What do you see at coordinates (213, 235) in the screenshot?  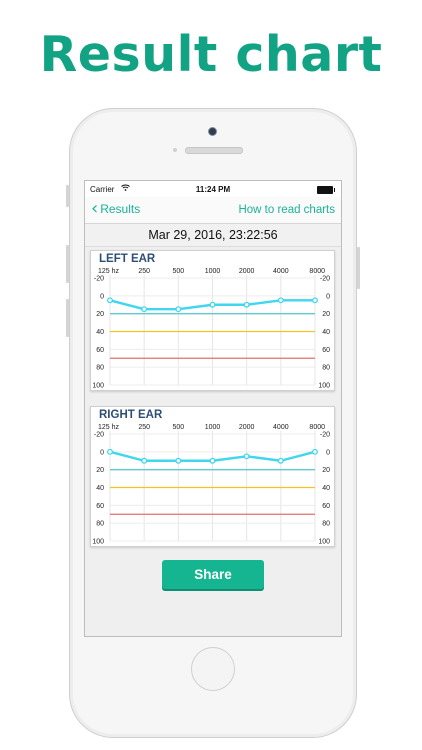 I see `test-date-header: Mar 29, 2016, 23:22:56` at bounding box center [213, 235].